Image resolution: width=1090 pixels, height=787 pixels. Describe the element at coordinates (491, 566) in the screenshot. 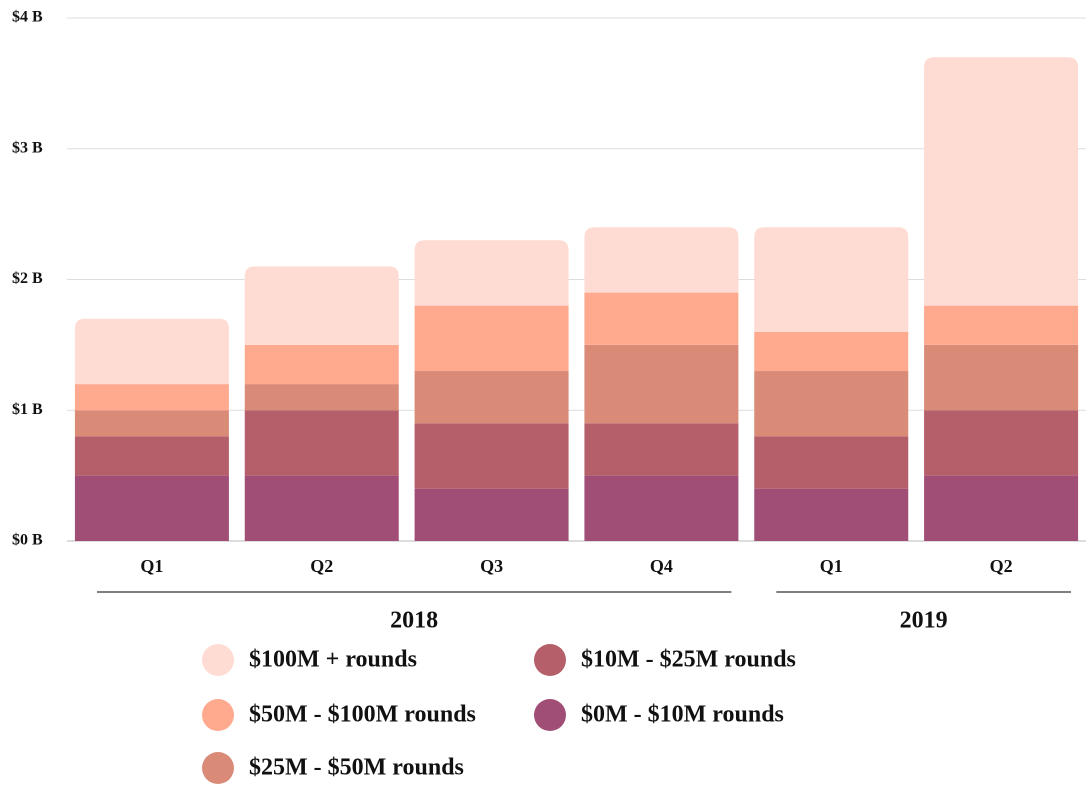

I see `x-tick-label: Q3` at that location.